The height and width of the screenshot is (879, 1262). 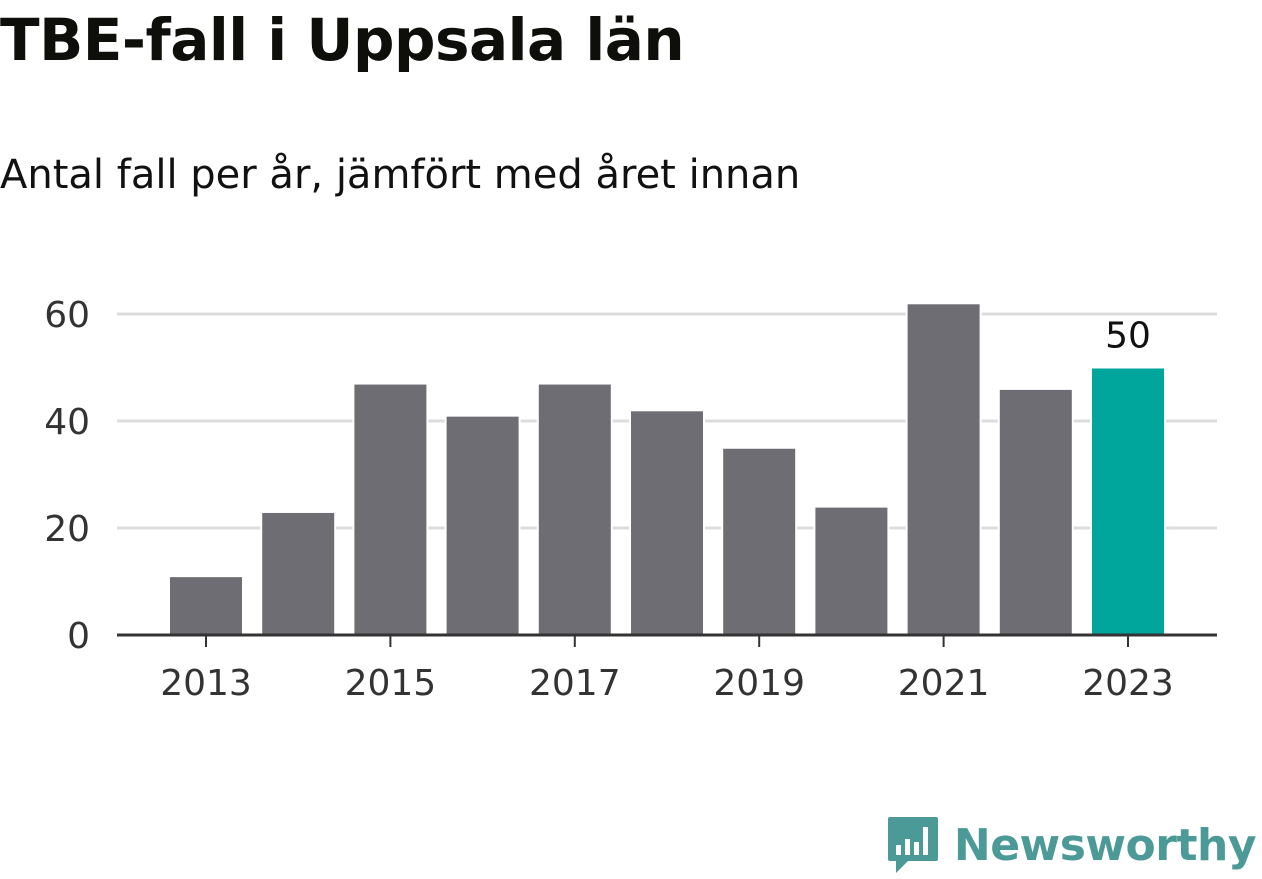 I want to click on brand-footer: Newsworthy, so click(x=1071, y=845).